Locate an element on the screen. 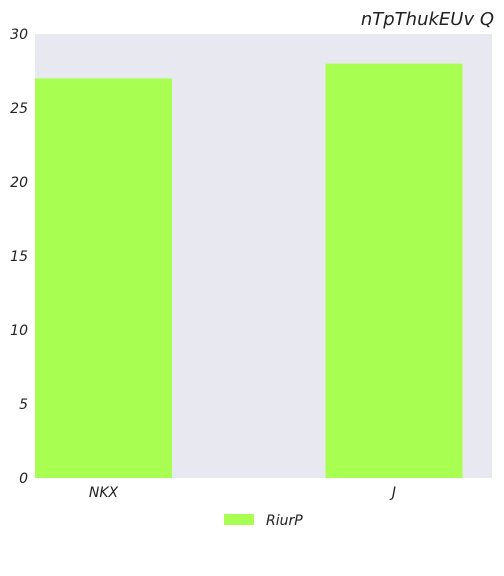  y-tick-label: 15 is located at coordinates (19, 257).